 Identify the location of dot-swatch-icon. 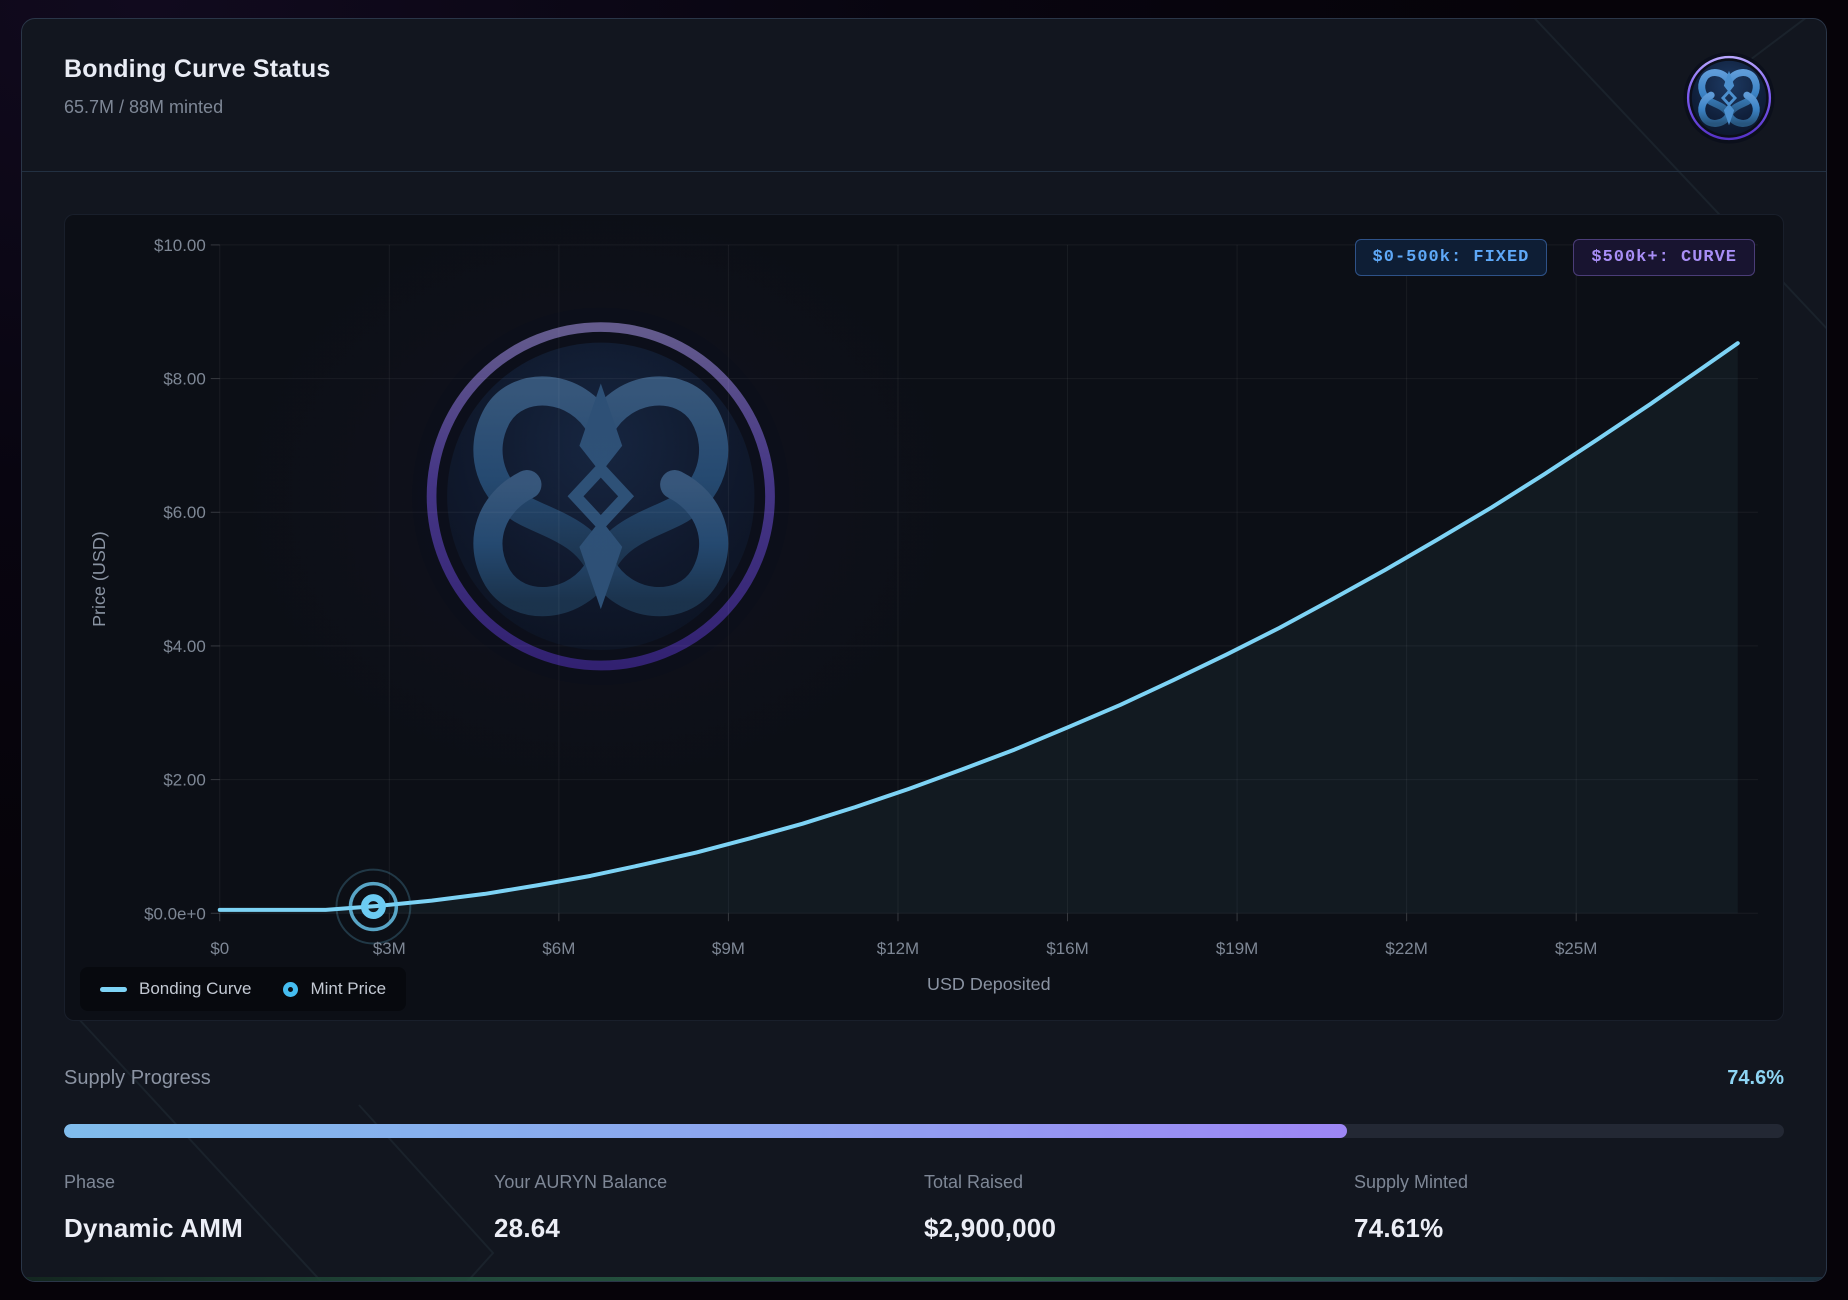
(291, 989).